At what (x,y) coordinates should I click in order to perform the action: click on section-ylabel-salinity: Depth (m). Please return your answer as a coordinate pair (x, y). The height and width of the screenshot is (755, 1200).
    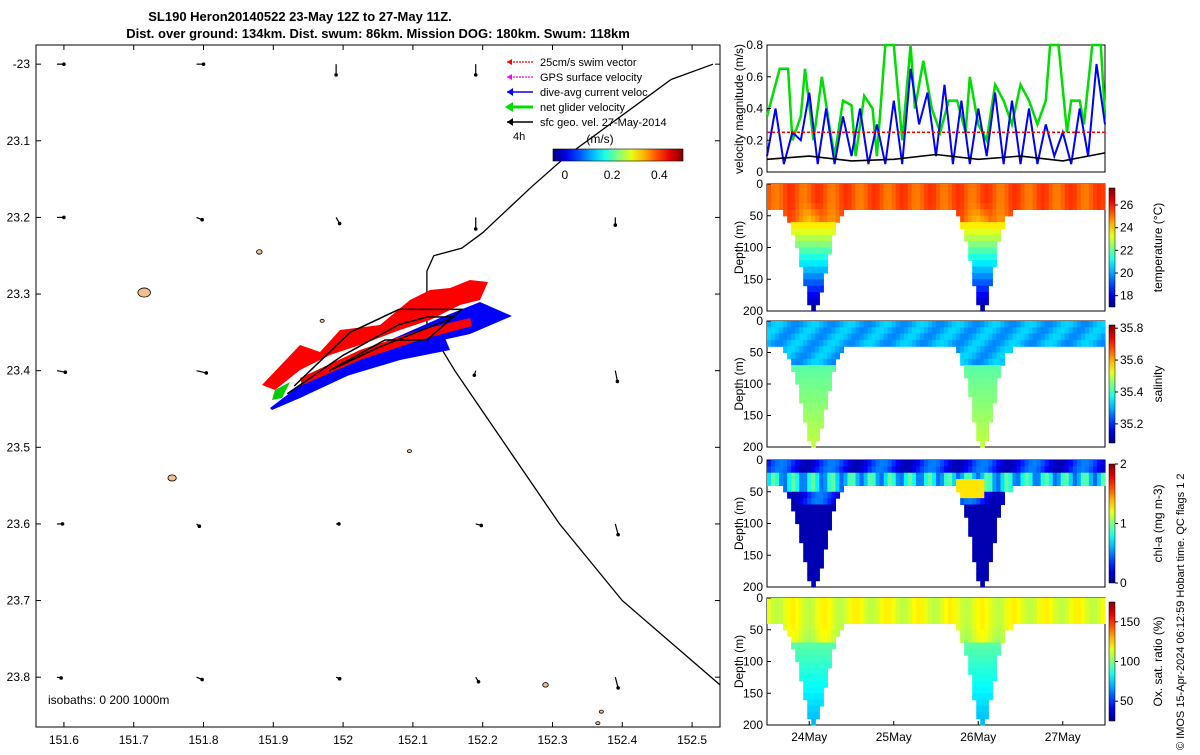
    Looking at the image, I should click on (739, 383).